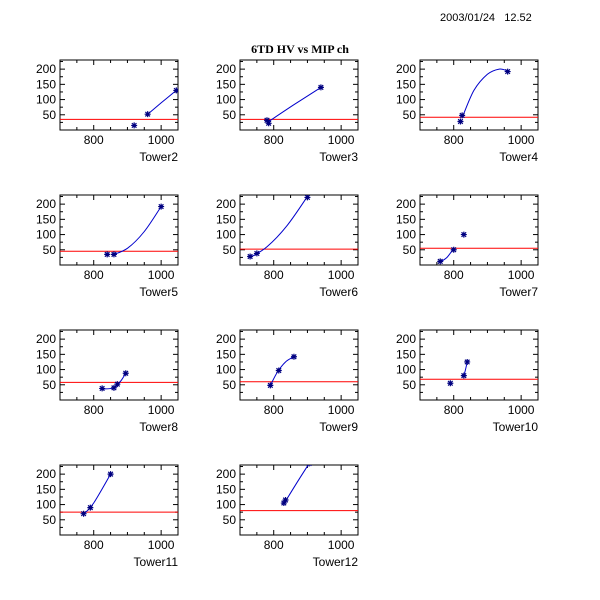 Image resolution: width=600 pixels, height=600 pixels. What do you see at coordinates (516, 427) in the screenshot?
I see `x-axis-label: Tower10` at bounding box center [516, 427].